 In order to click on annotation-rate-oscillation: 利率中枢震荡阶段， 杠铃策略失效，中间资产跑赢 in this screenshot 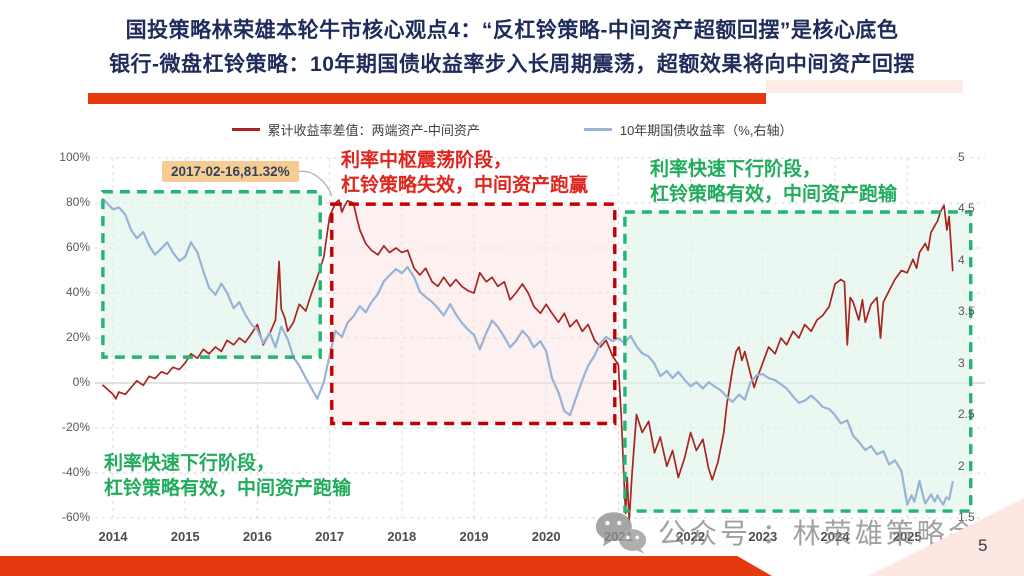, I will do `click(464, 173)`.